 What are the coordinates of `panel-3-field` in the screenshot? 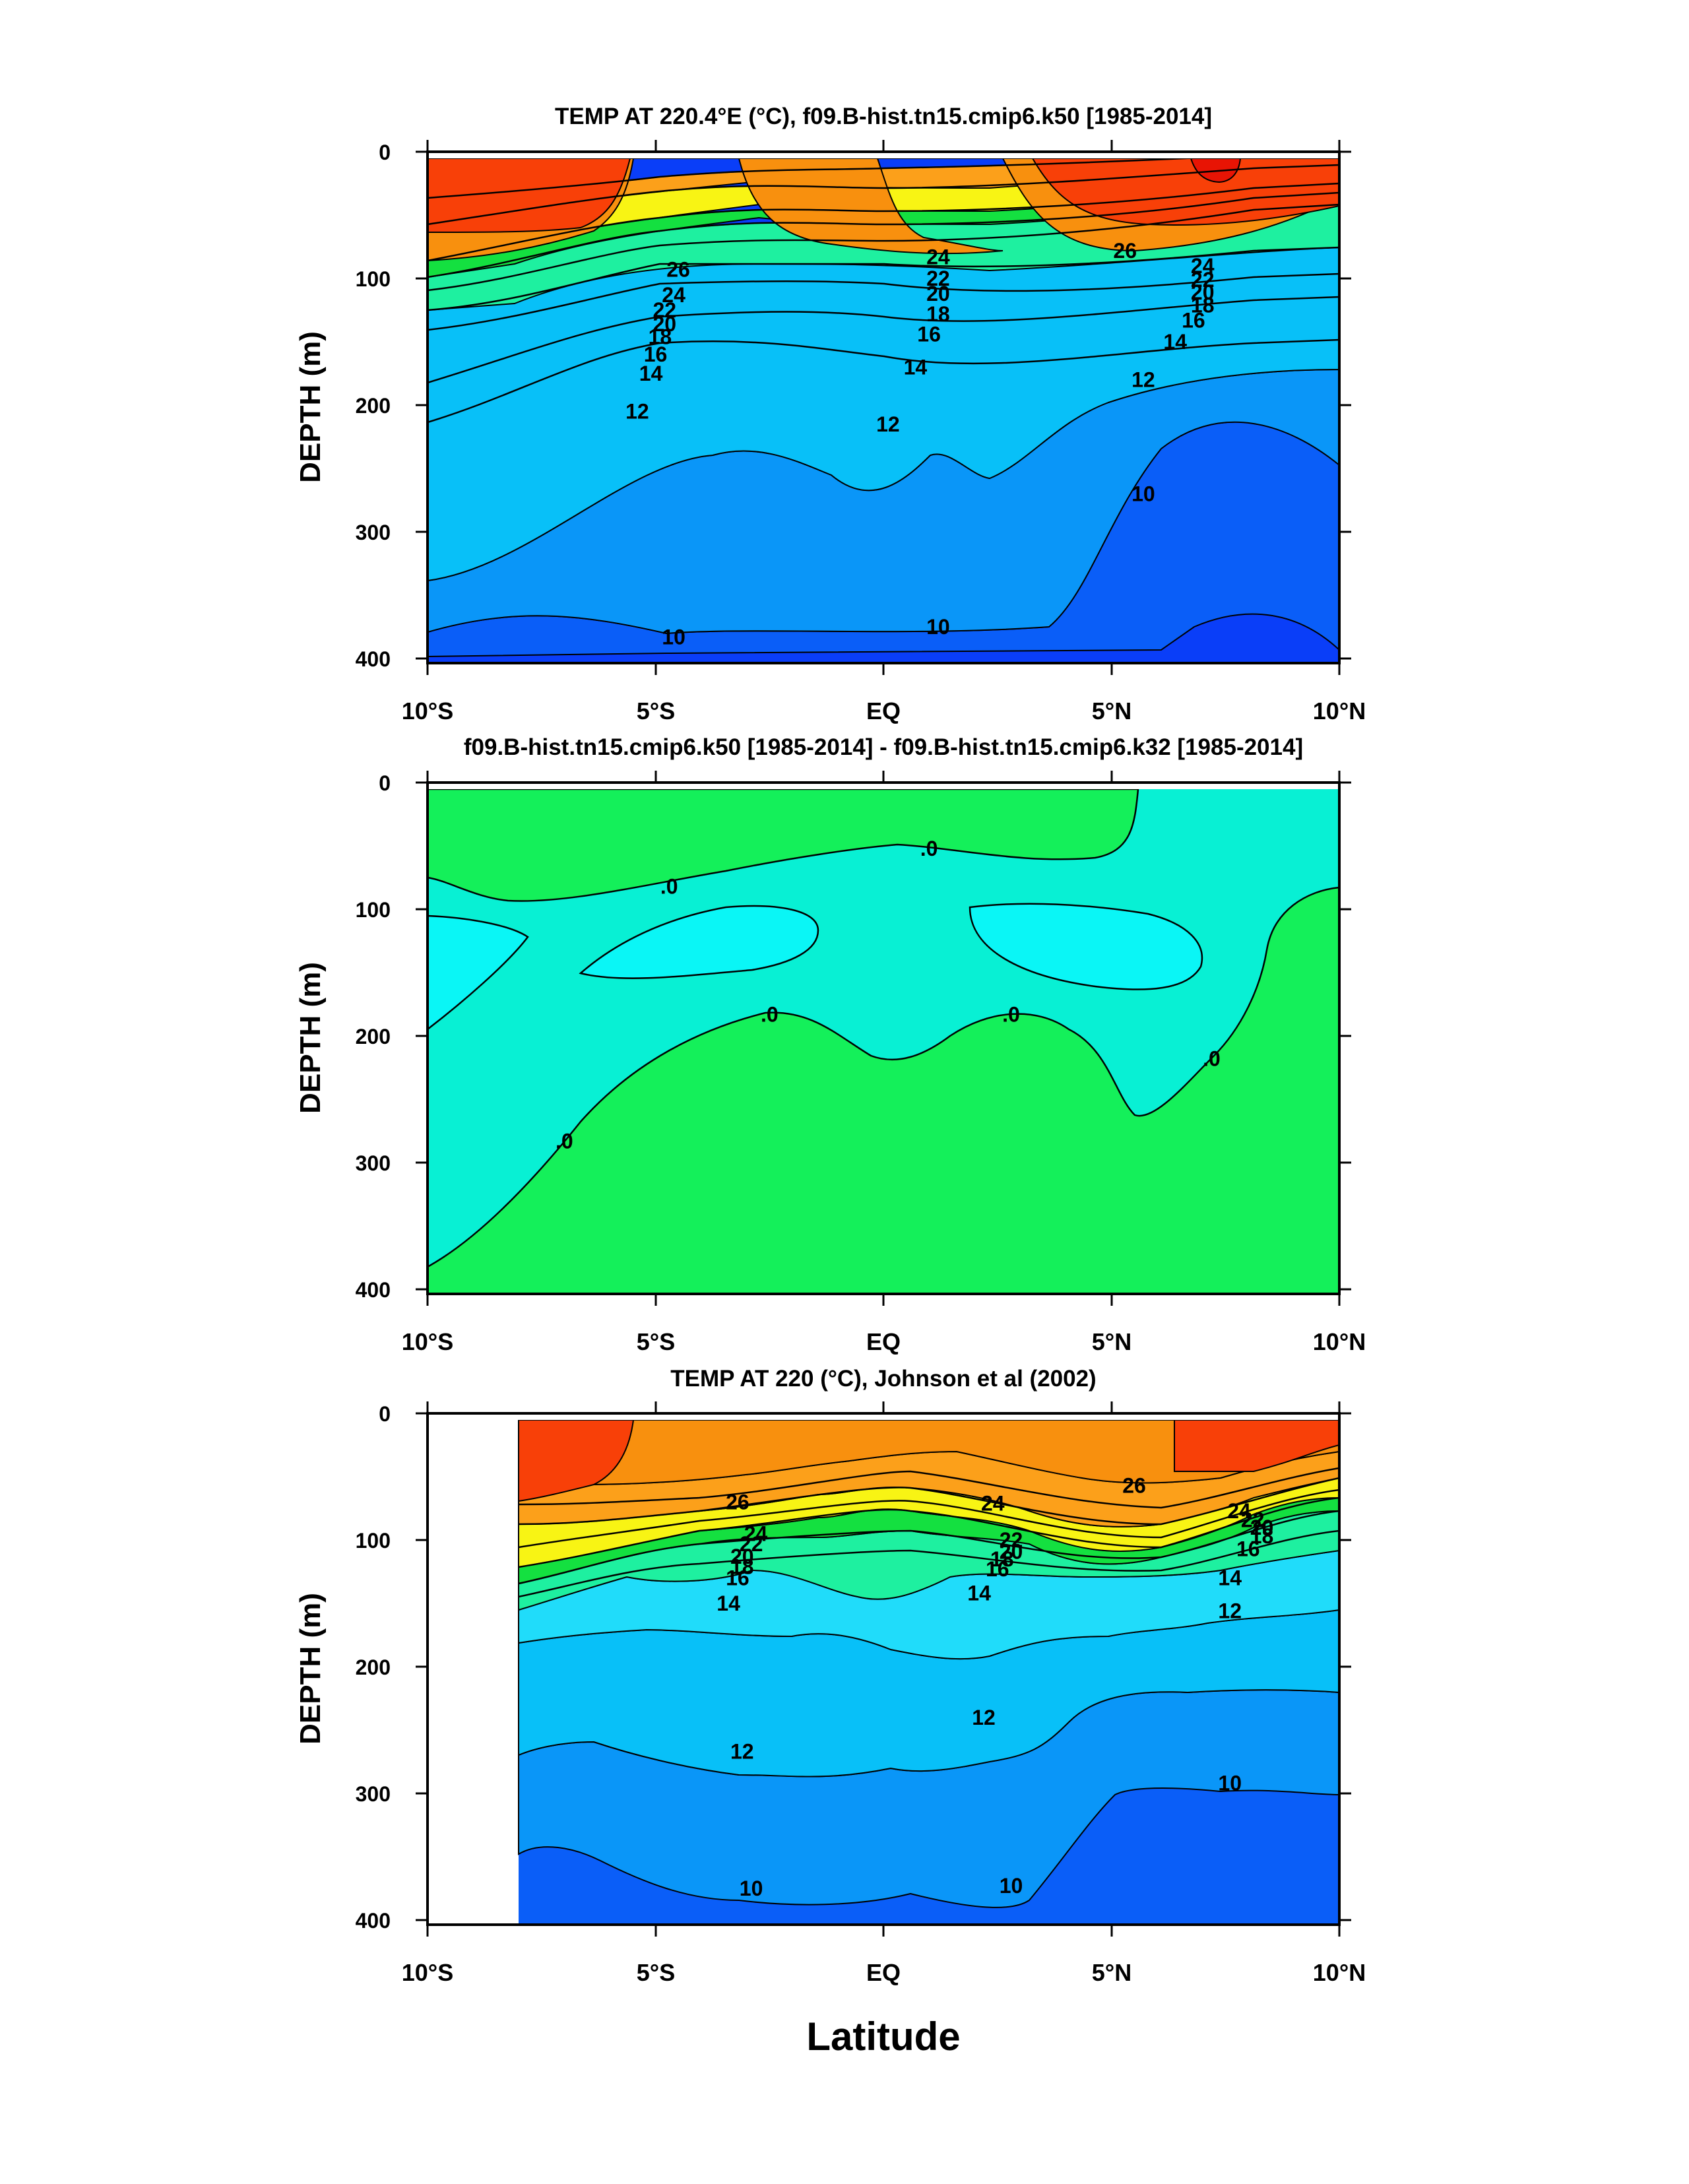 It's located at (928, 1672).